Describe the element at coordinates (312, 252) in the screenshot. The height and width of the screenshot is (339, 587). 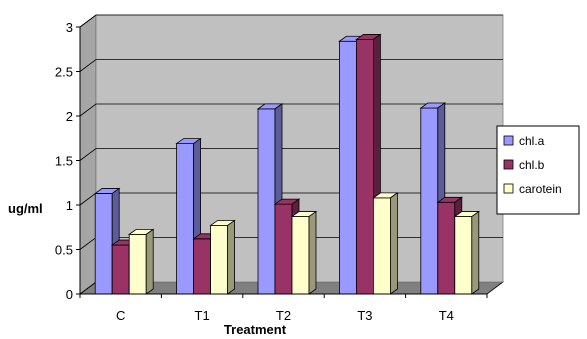
I see `bar-side-carotein-T2` at that location.